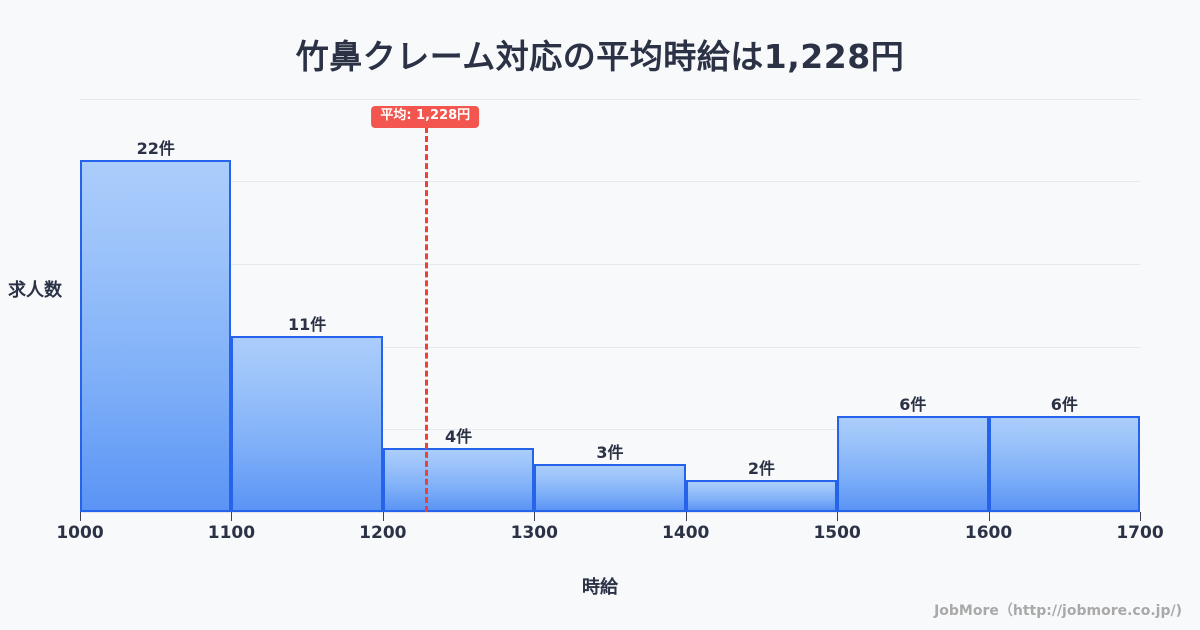  Describe the element at coordinates (600, 587) in the screenshot. I see `x-axis-title: 時給` at that location.